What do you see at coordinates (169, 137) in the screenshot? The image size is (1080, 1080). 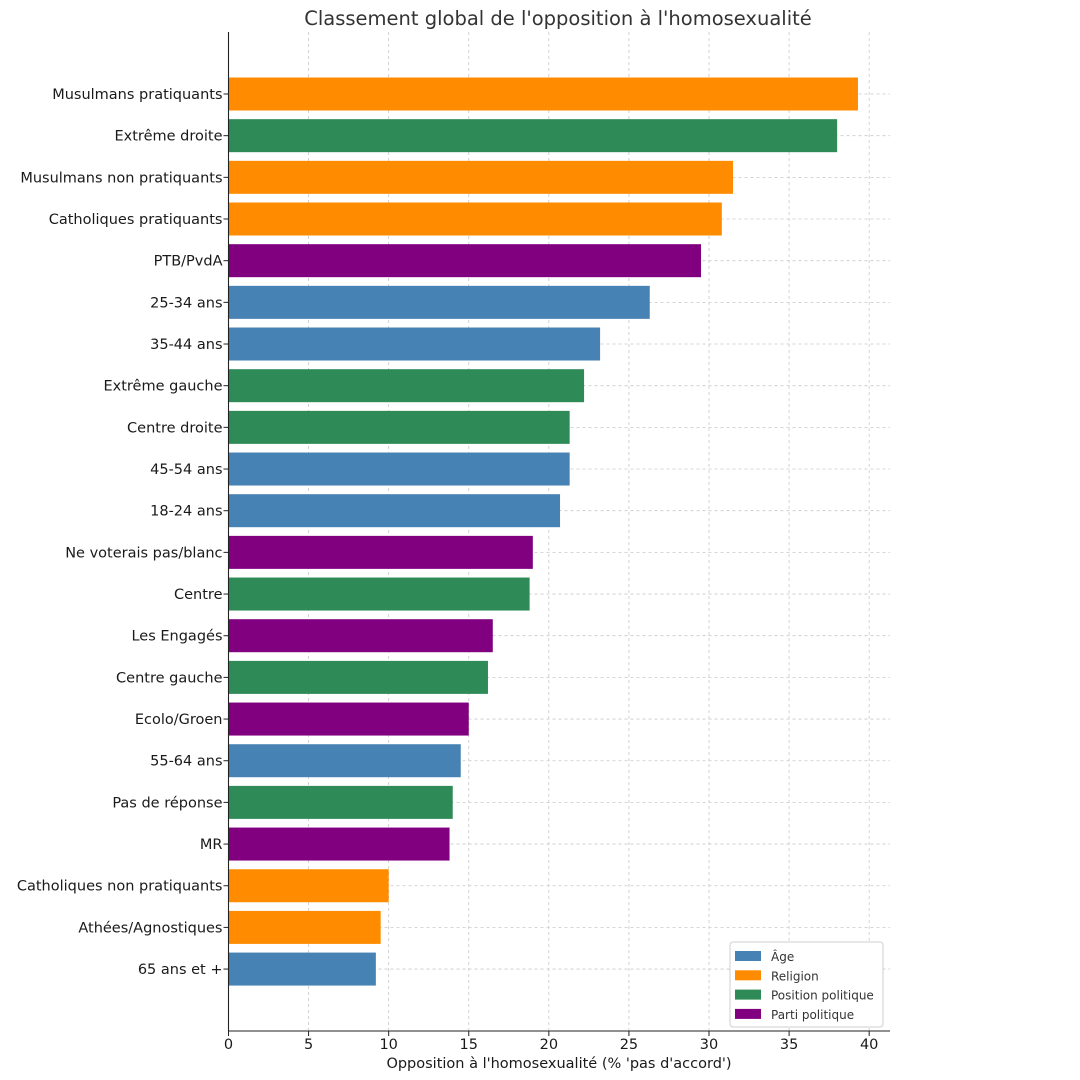 I see `y-tick-label: Extrême droite` at bounding box center [169, 137].